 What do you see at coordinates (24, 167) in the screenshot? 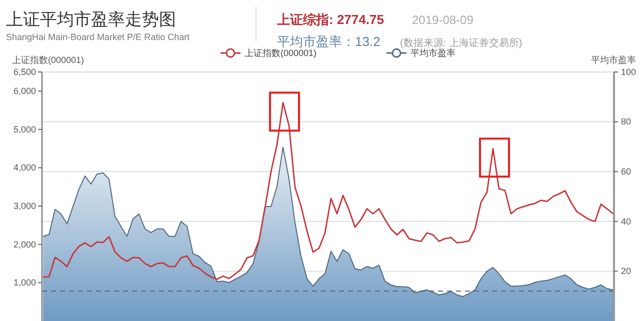
I see `y-tick-label: 4,000` at bounding box center [24, 167].